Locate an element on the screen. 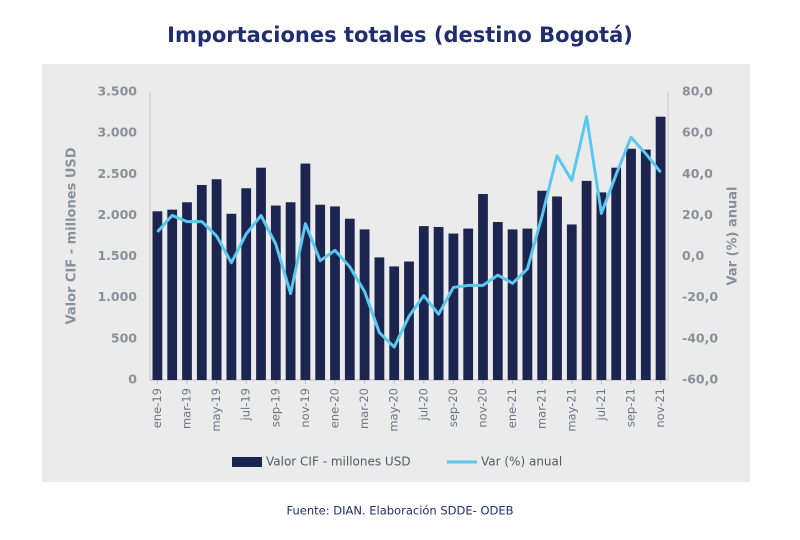  y2-tick-label: 60,0 is located at coordinates (697, 132).